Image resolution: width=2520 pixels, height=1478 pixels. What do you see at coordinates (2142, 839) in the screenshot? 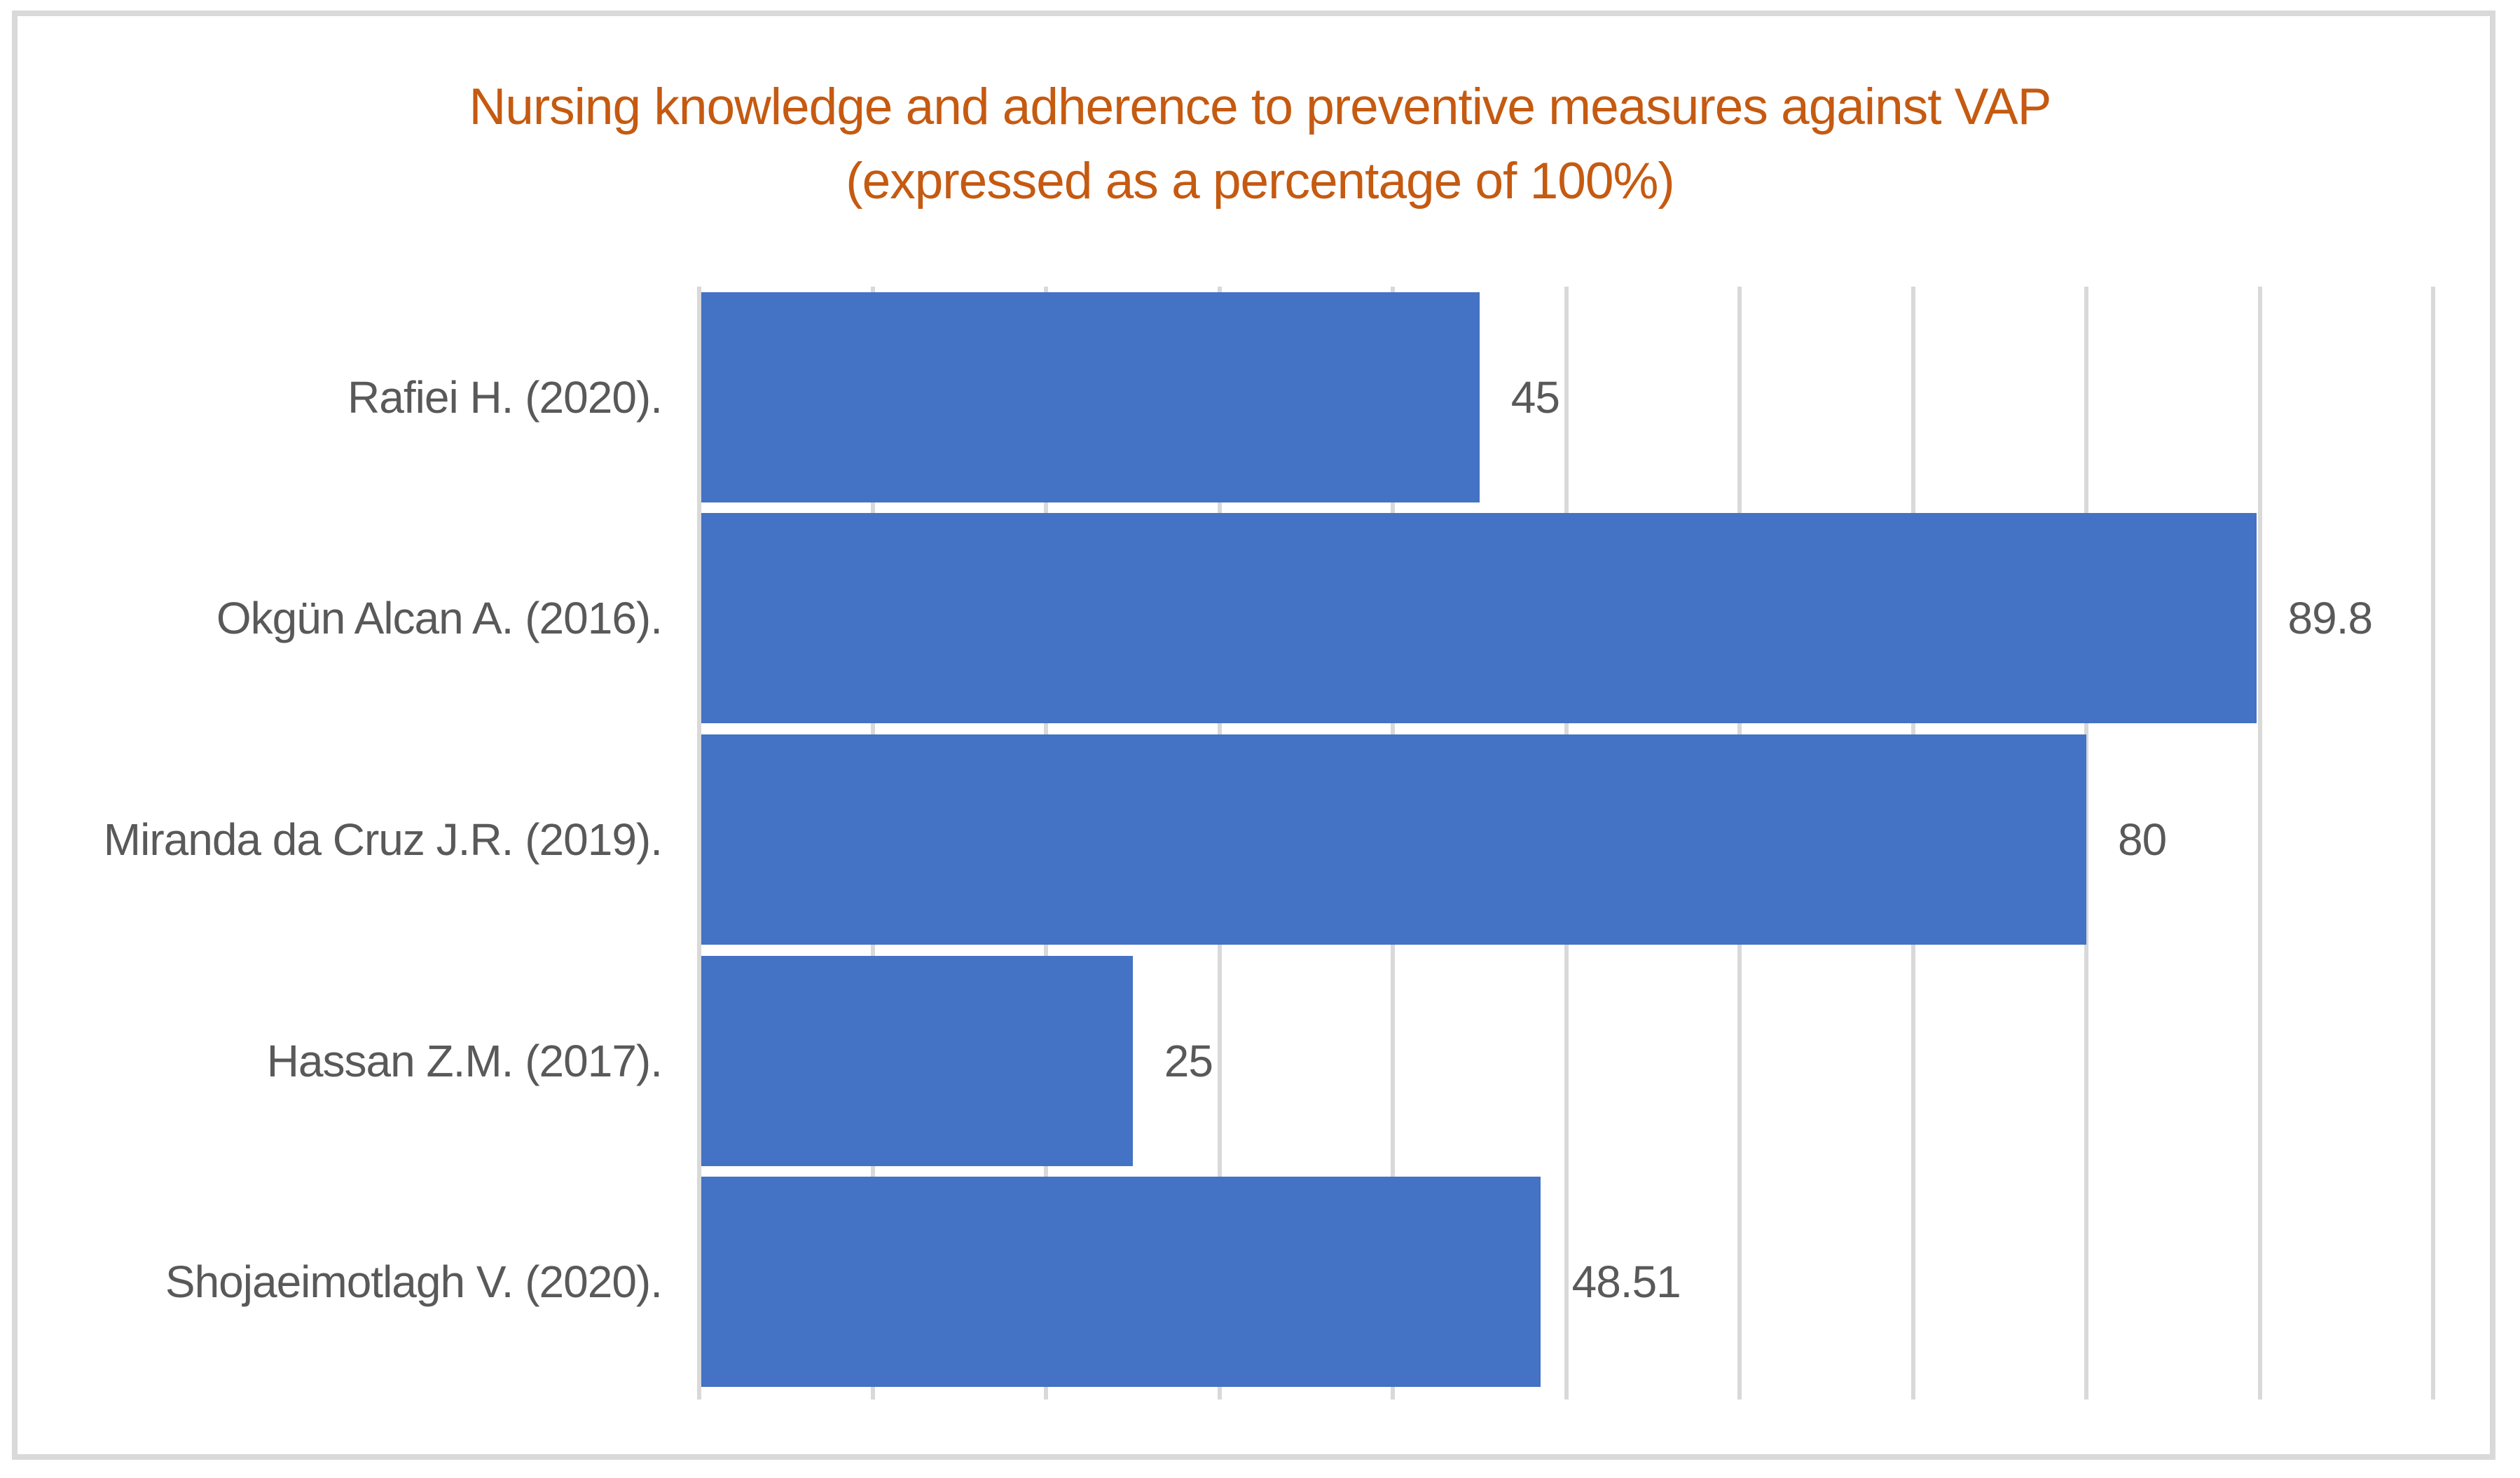
I see `bar-value-label: 80` at bounding box center [2142, 839].